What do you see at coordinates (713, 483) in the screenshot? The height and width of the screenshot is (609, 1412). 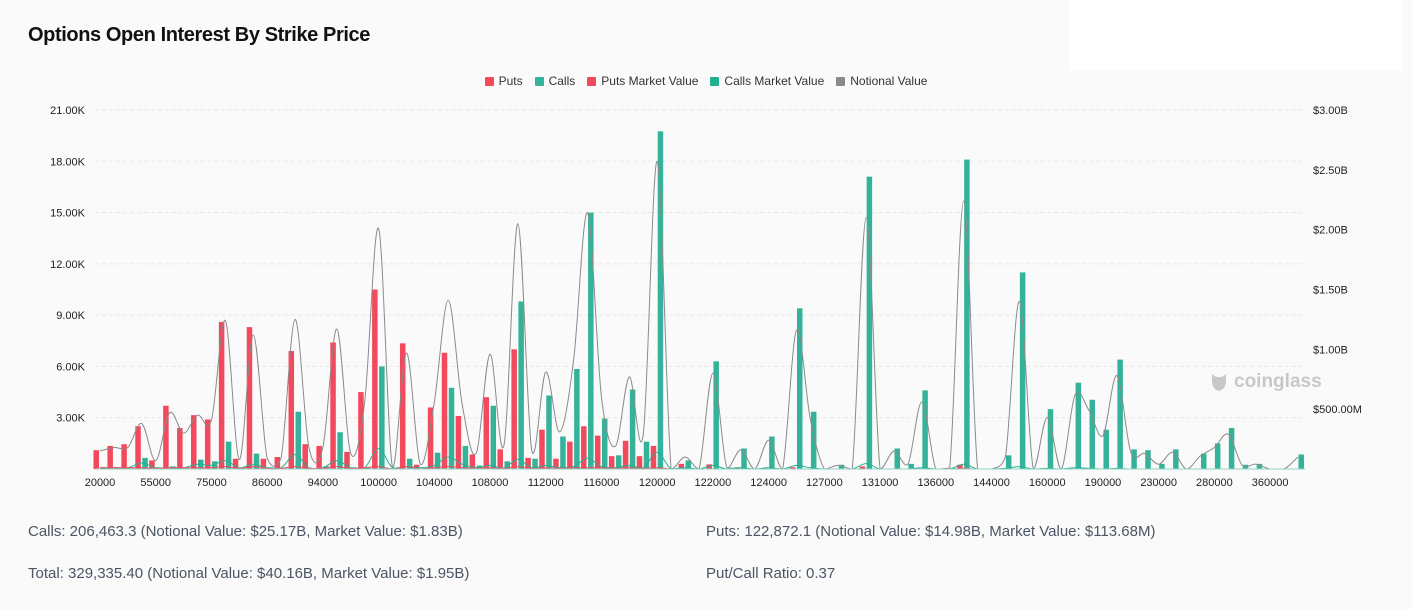 I see `x-tick-label: 122000` at bounding box center [713, 483].